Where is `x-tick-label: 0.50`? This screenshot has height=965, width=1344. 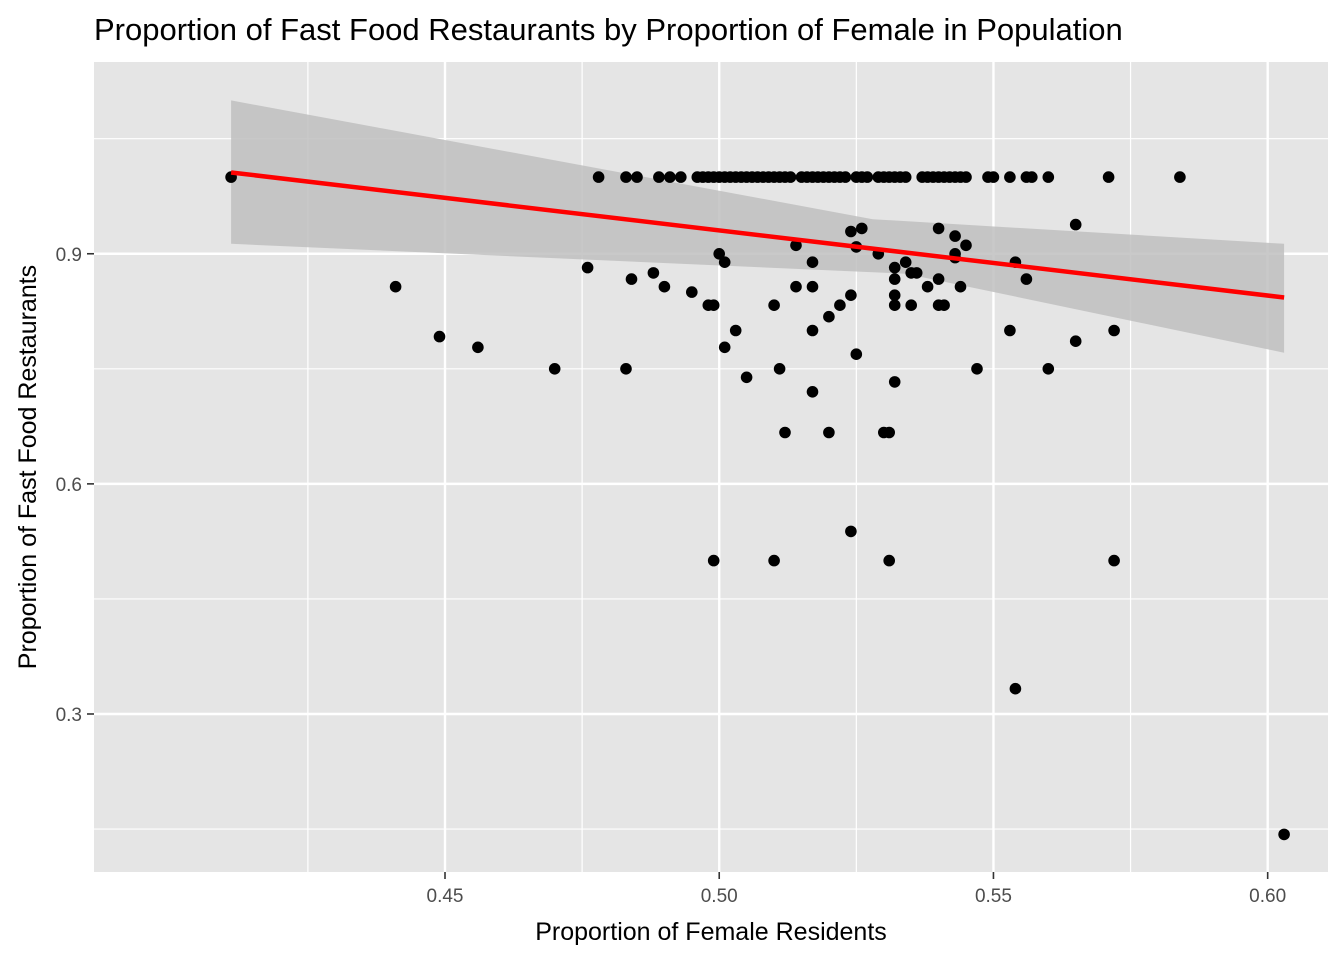
x-tick-label: 0.50 is located at coordinates (719, 896).